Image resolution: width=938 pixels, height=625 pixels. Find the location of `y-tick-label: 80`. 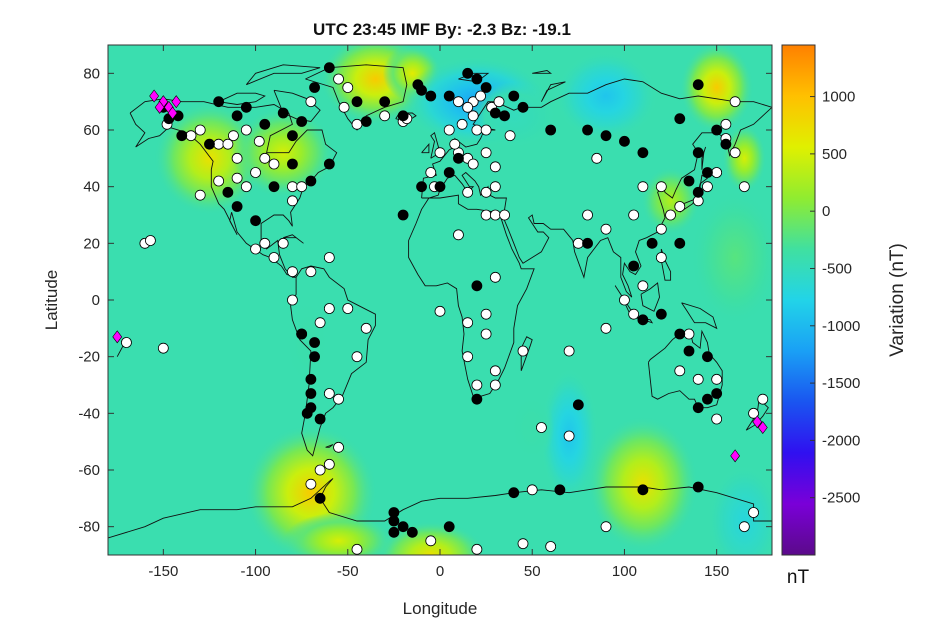

y-tick-label: 80 is located at coordinates (91, 73).